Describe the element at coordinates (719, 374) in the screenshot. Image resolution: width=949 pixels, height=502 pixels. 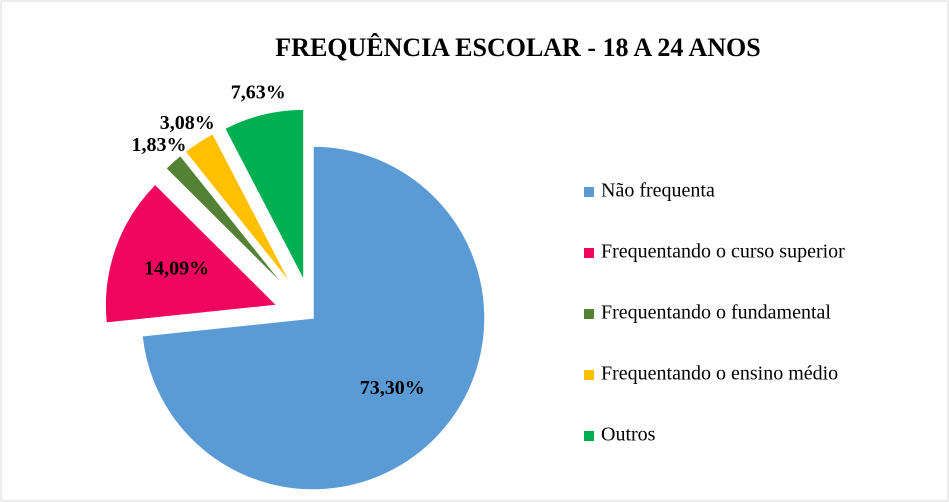
I see `legend-label: Frequentando o ensino médio` at that location.